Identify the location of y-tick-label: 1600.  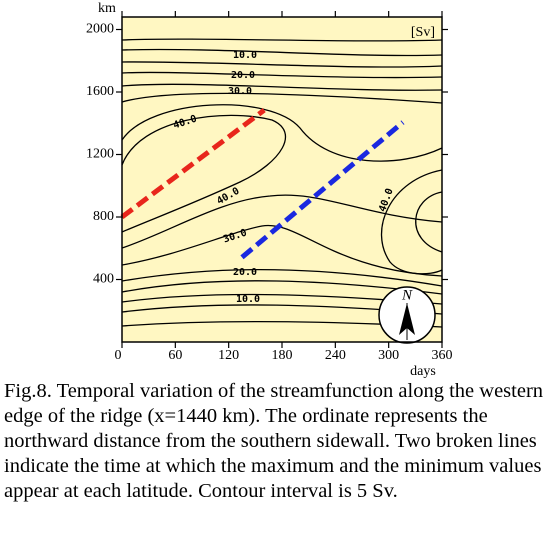
(100, 91).